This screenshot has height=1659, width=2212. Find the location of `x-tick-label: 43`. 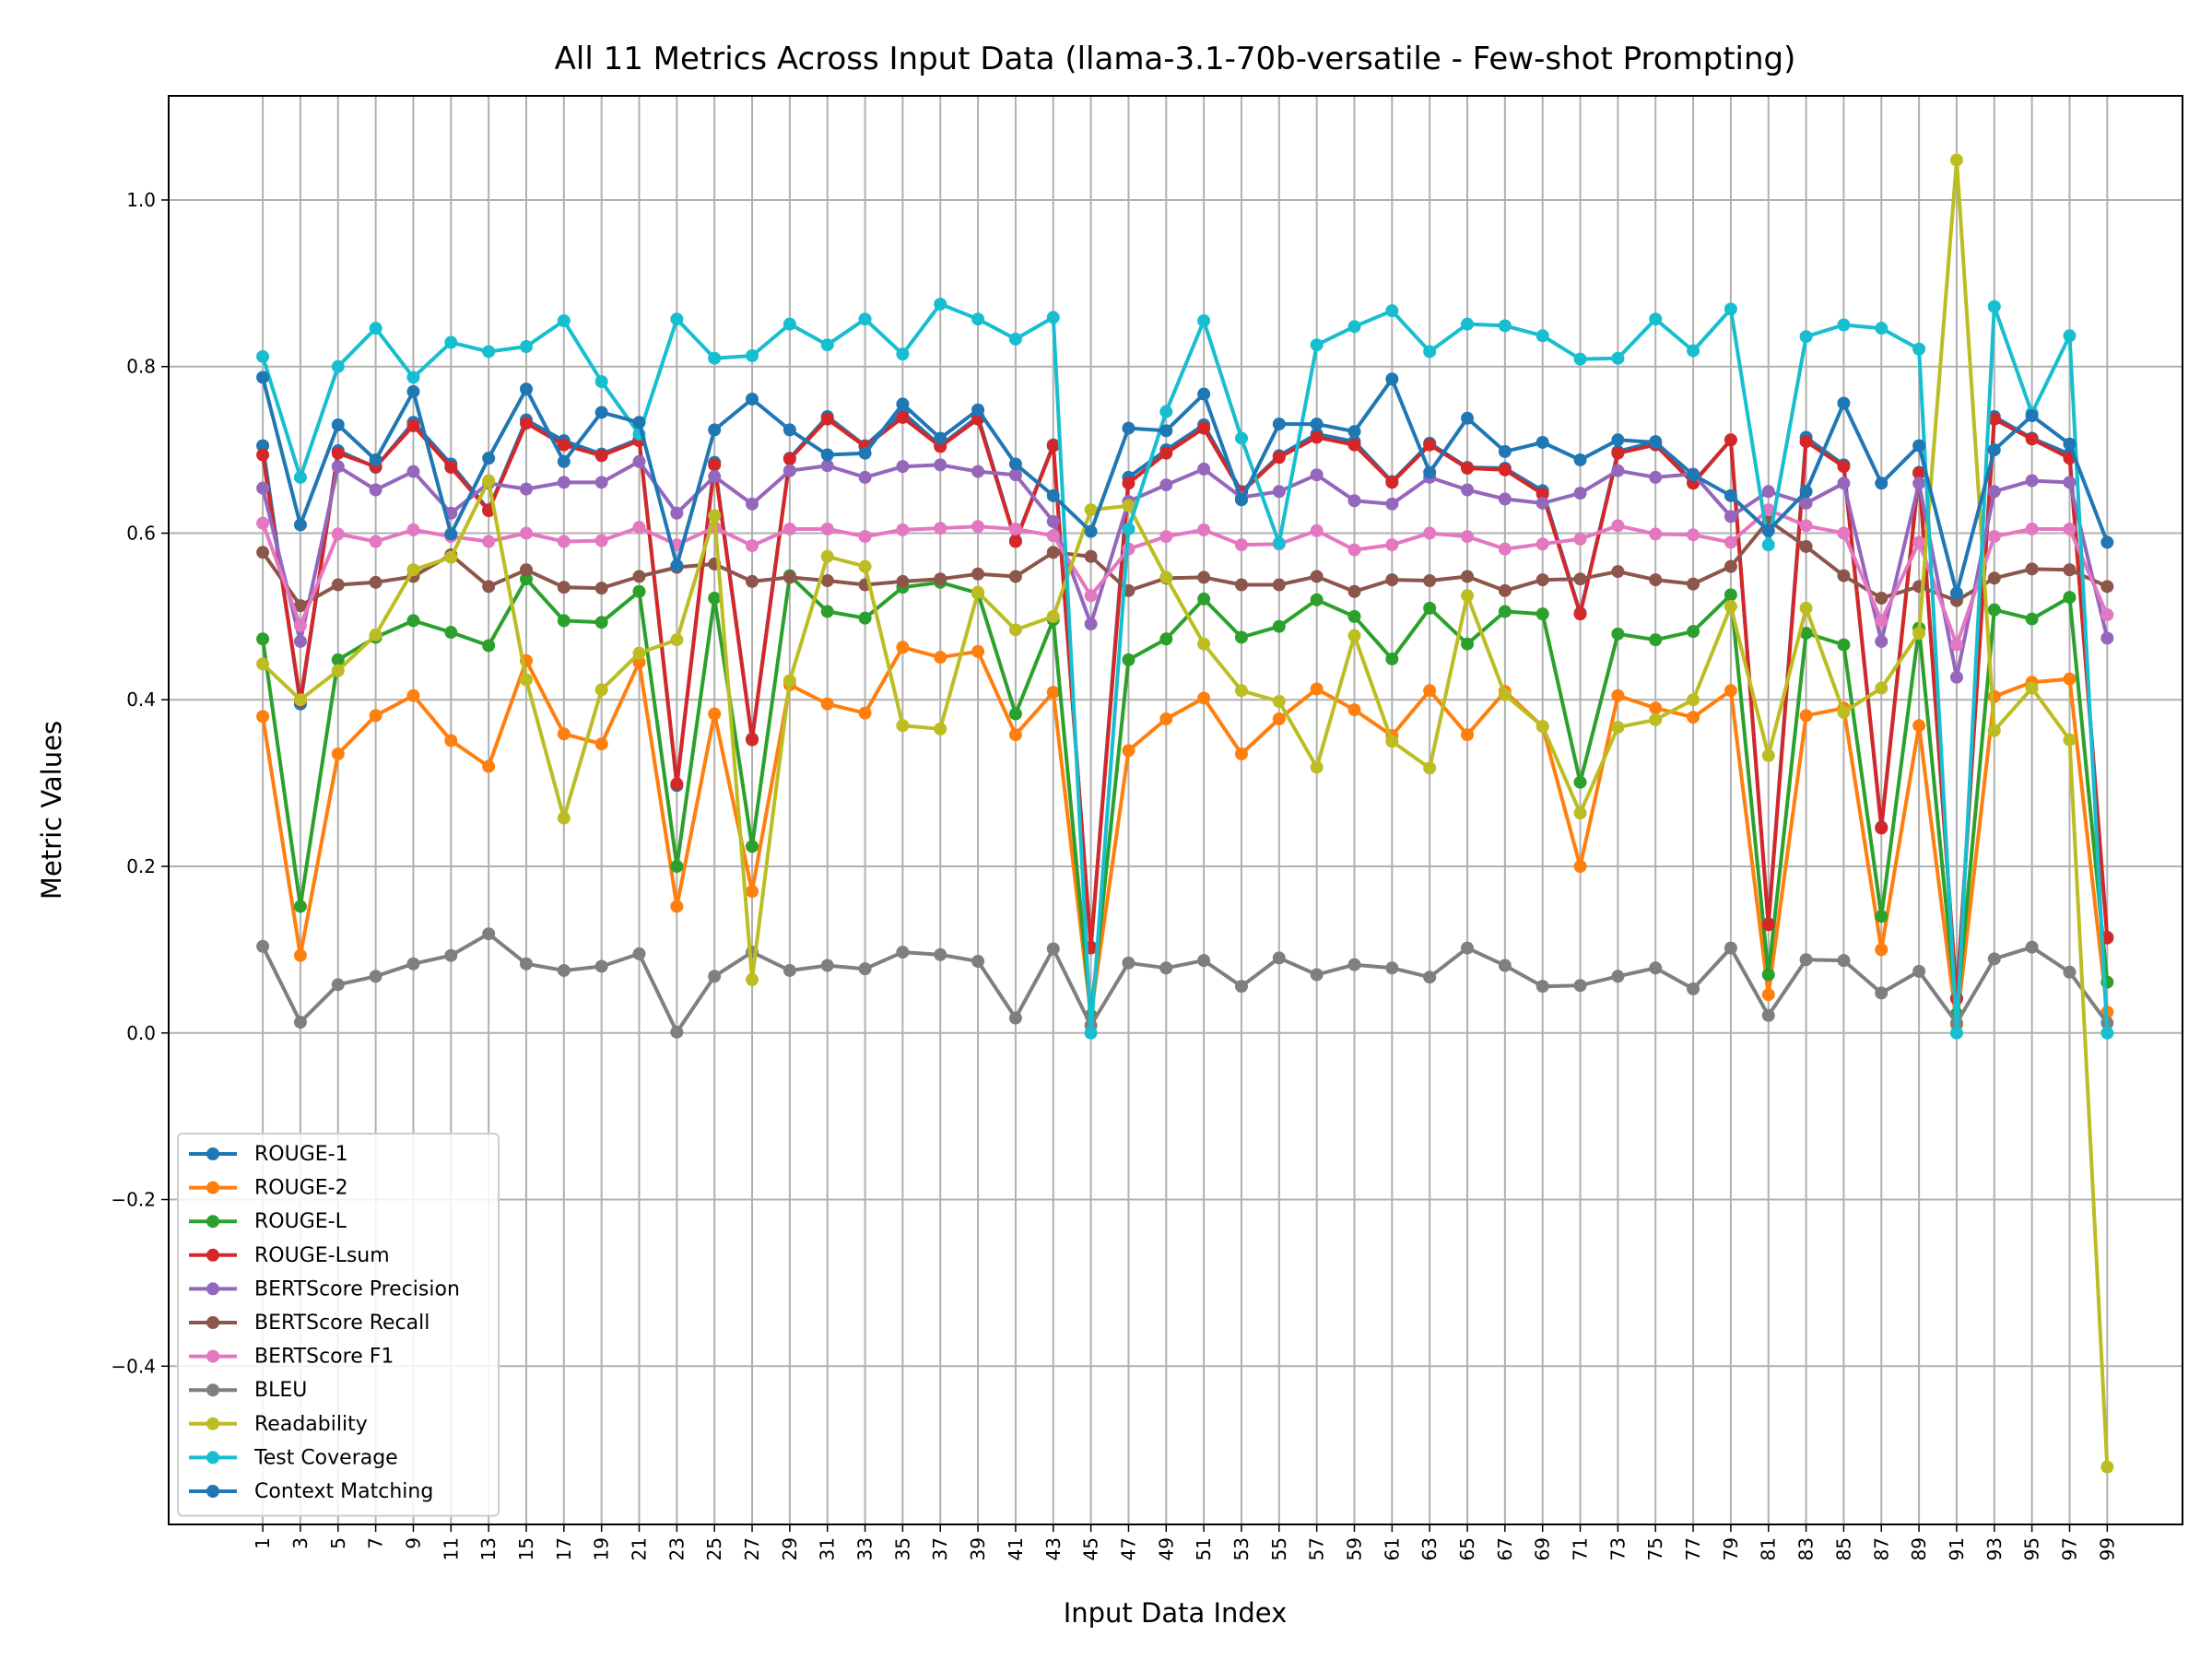

x-tick-label: 43 is located at coordinates (1053, 1548).